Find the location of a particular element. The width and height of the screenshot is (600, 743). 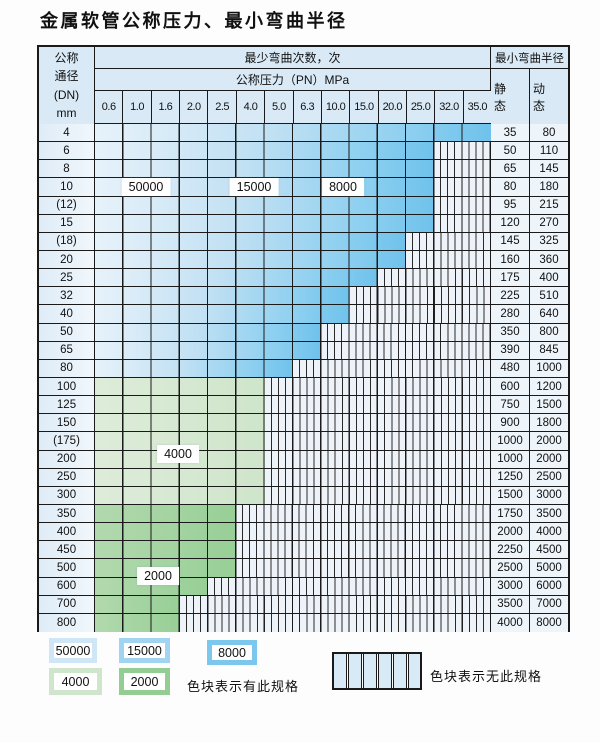

dynamic-value-cell: 8000 is located at coordinates (549, 622).